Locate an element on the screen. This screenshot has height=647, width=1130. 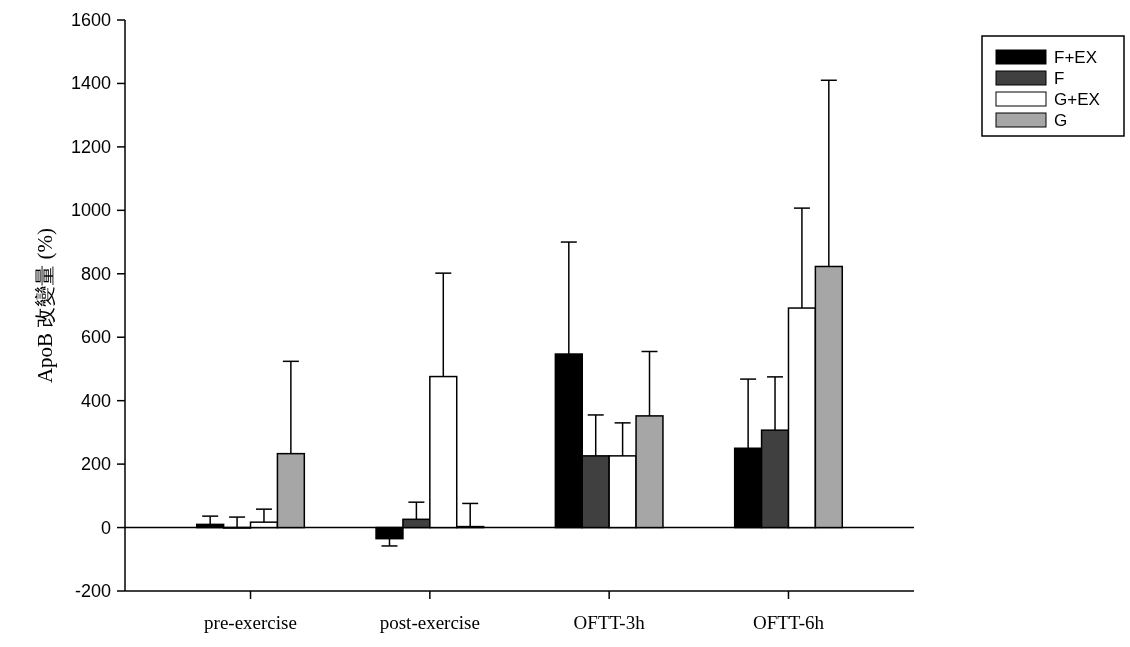
legend-label: F+EX is located at coordinates (1075, 57).